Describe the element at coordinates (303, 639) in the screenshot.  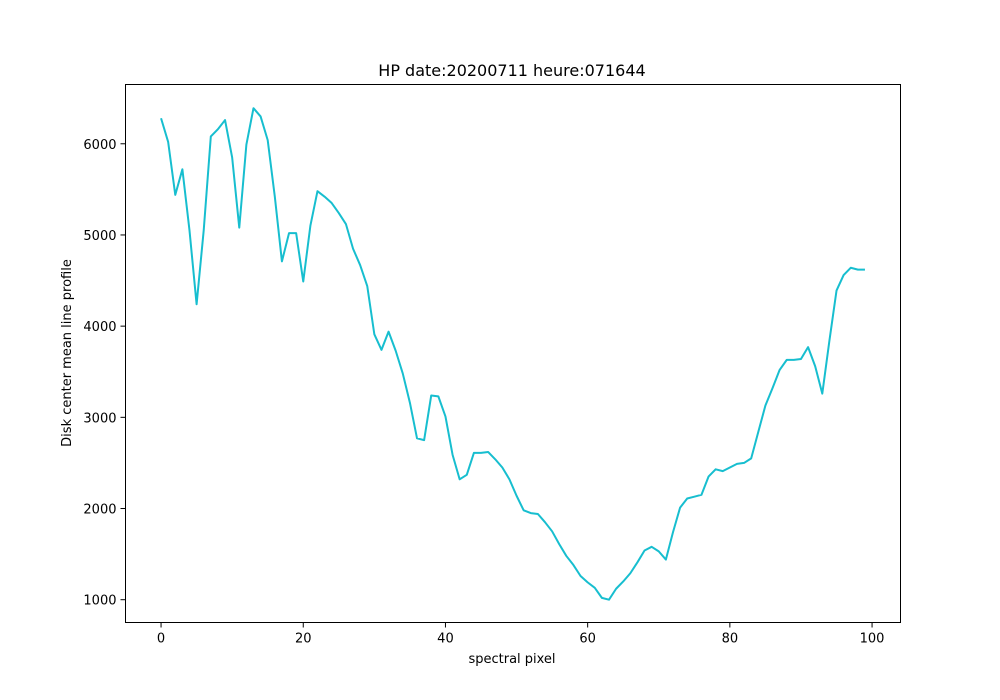
I see `x-tick-label: 20` at that location.